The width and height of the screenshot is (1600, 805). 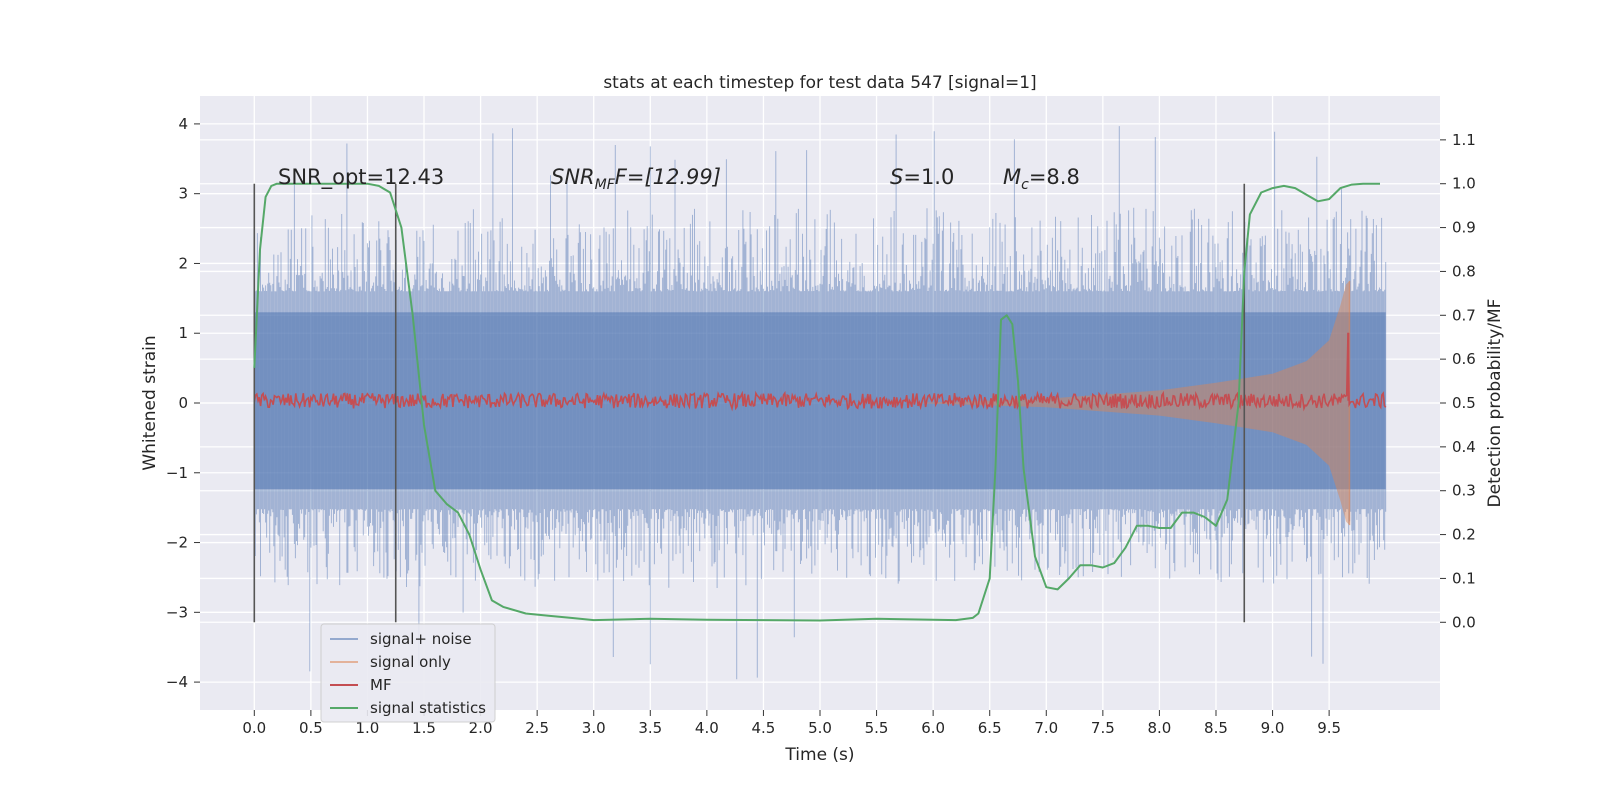 What do you see at coordinates (254, 728) in the screenshot?
I see `x-tick-label: 0.0` at bounding box center [254, 728].